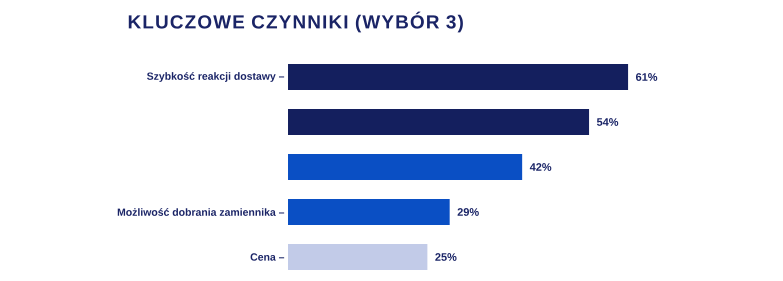  I want to click on y-tick-label: Cena –, so click(267, 257).